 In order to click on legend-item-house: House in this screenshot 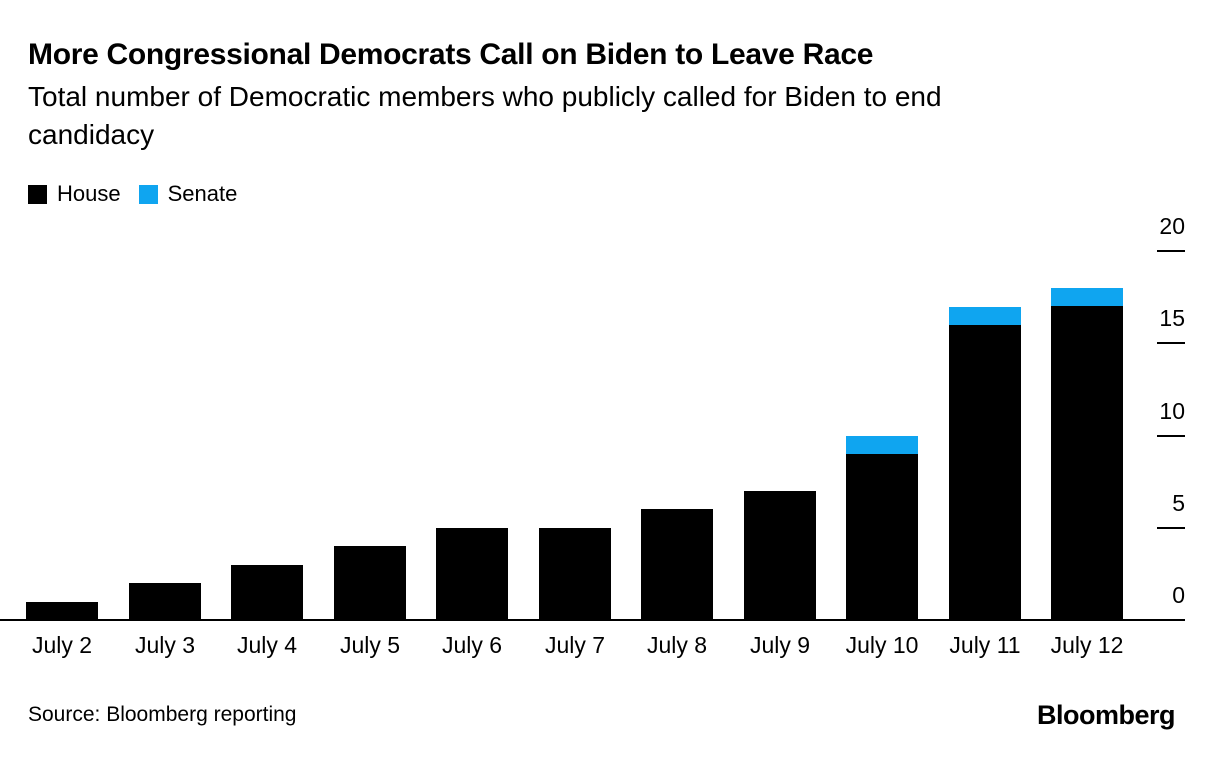, I will do `click(74, 194)`.